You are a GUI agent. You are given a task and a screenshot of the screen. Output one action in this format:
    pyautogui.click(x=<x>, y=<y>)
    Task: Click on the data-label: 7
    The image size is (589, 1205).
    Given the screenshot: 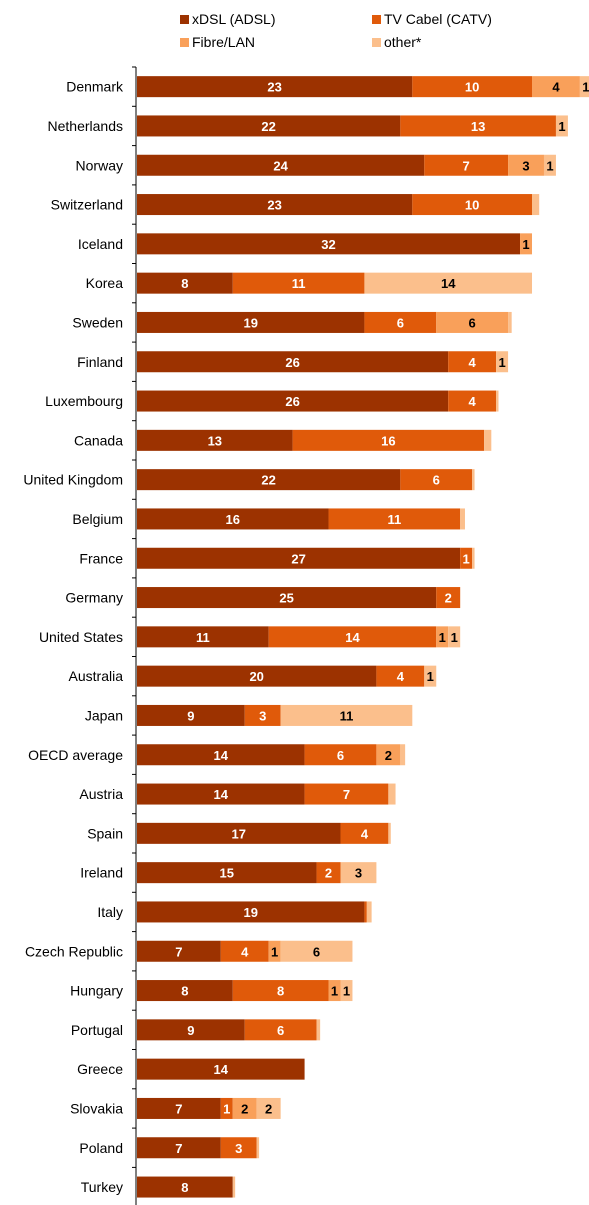 What is the action you would take?
    pyautogui.click(x=178, y=1148)
    